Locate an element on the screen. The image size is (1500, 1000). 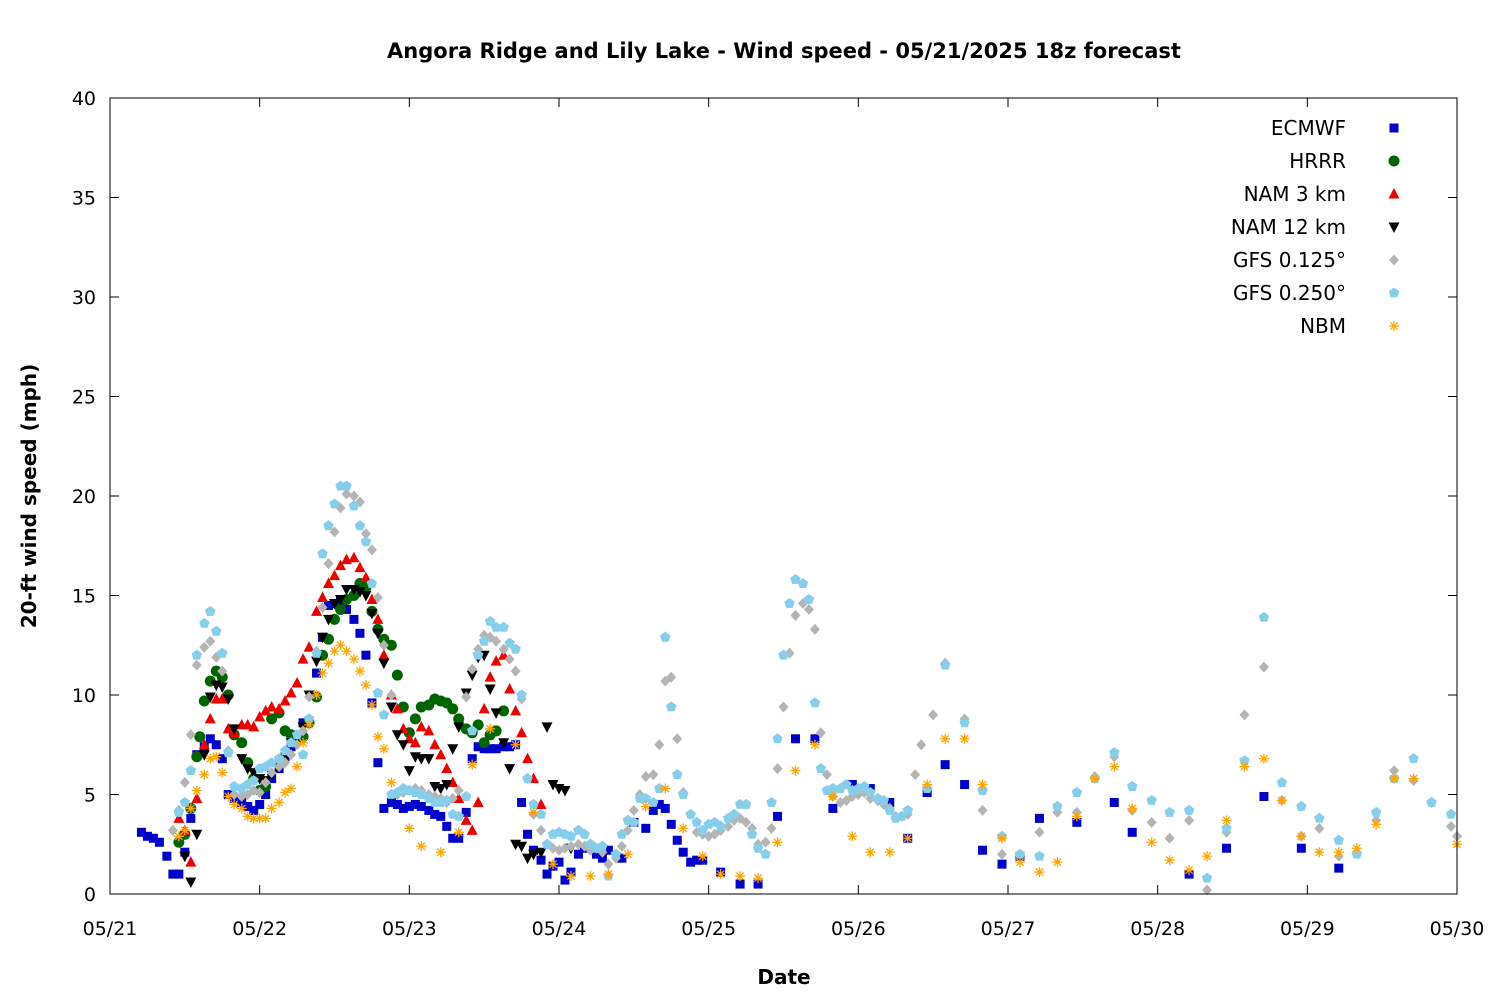
x-tick-label: 05/29 is located at coordinates (1307, 929).